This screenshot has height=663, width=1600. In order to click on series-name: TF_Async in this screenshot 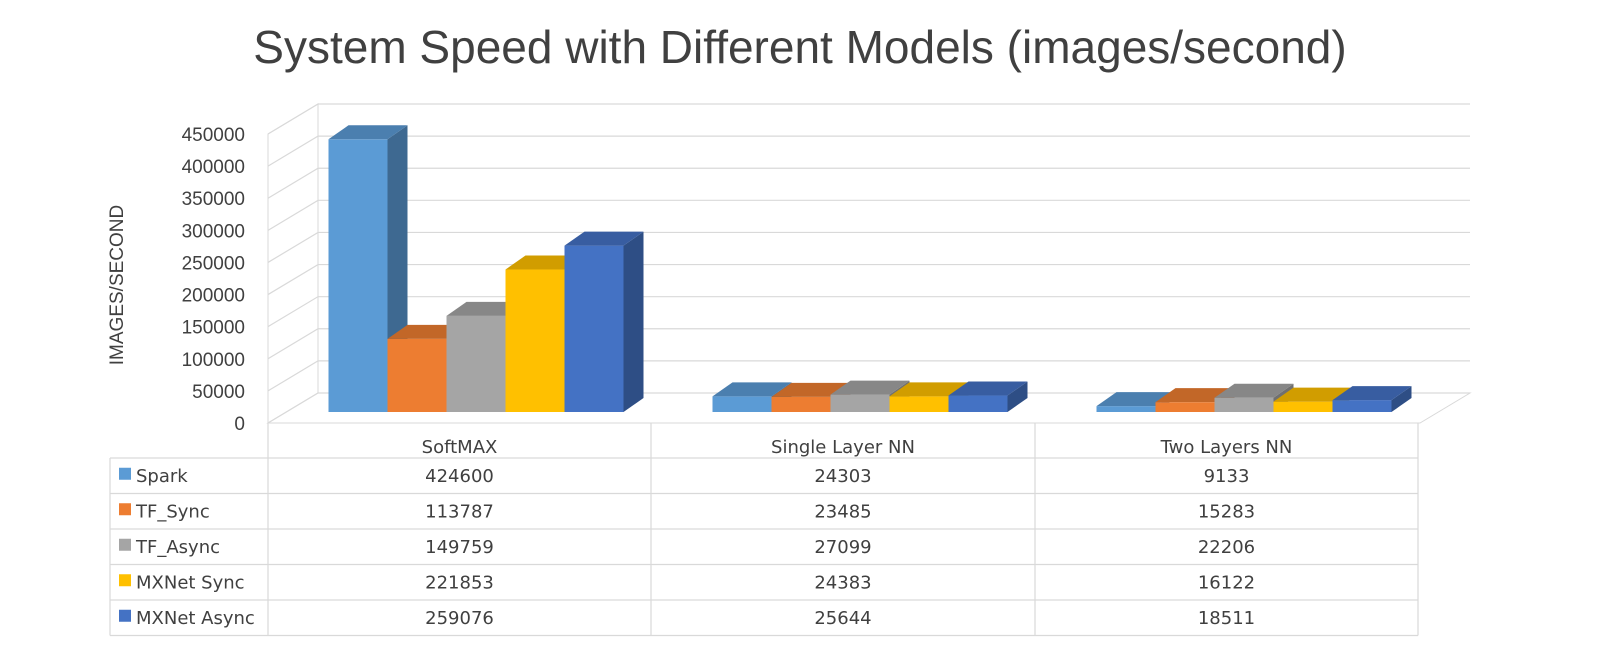, I will do `click(177, 547)`.